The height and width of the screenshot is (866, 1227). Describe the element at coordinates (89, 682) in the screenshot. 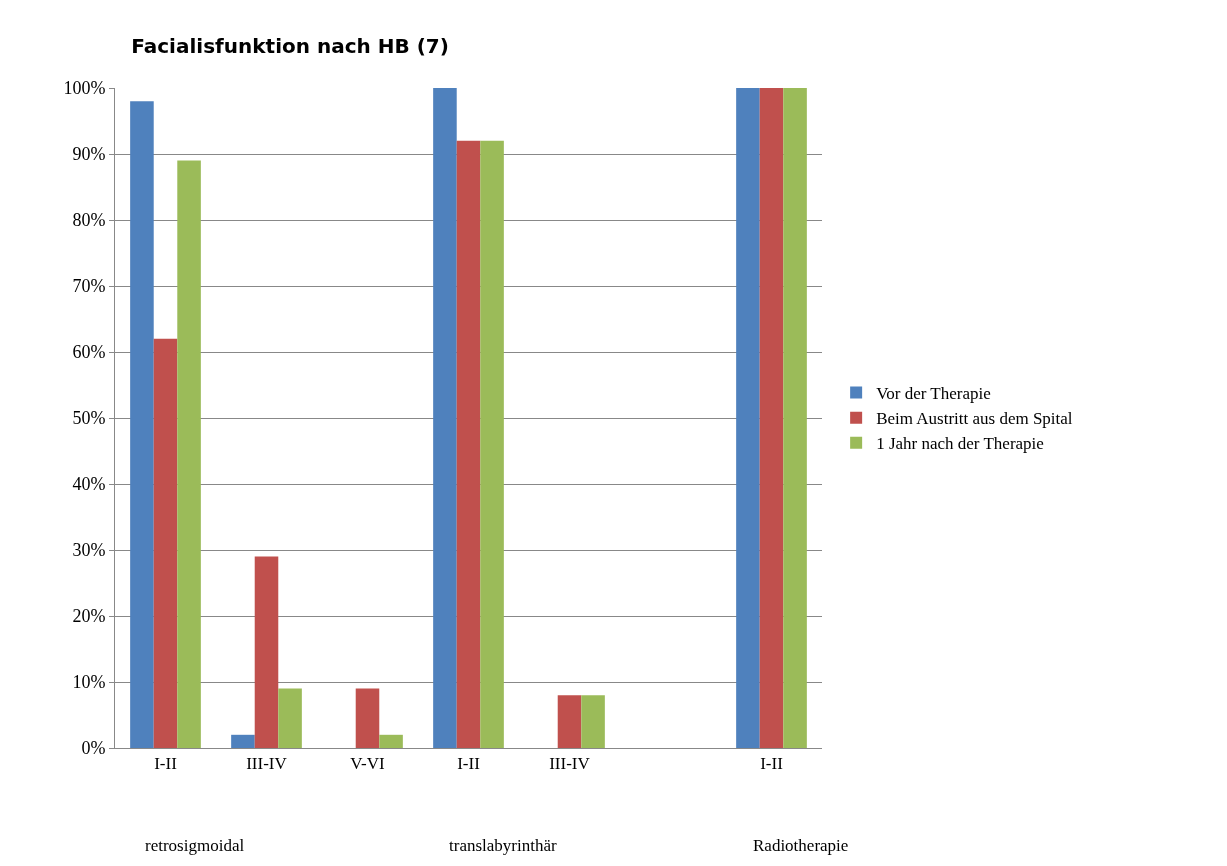

I see `y-tick-label: 10%` at that location.